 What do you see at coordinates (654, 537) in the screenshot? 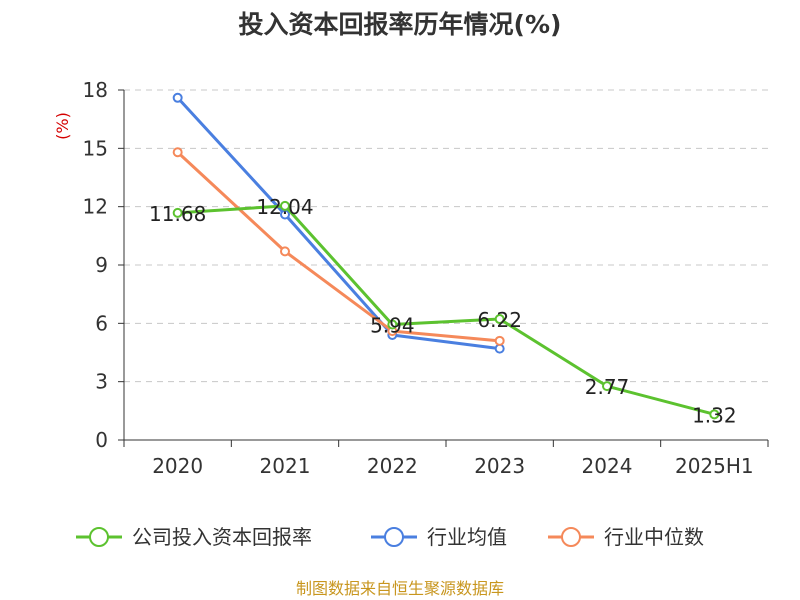
I see `legend-label: 行业中位数` at bounding box center [654, 537].